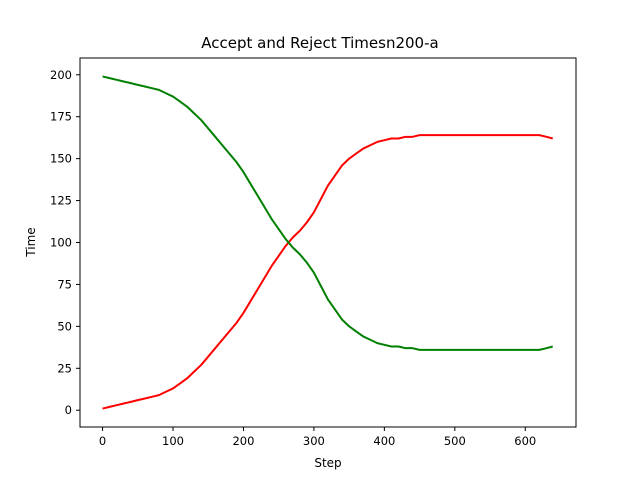 This screenshot has width=640, height=480. What do you see at coordinates (61, 243) in the screenshot?
I see `y-tick-label: 100` at bounding box center [61, 243].